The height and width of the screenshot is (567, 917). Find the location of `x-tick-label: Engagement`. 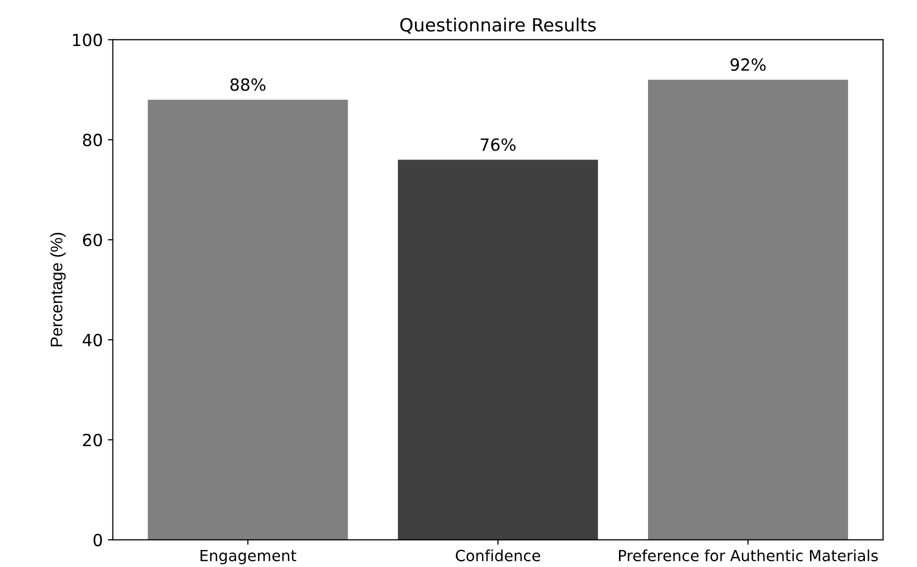

x-tick-label: Engagement is located at coordinates (248, 557).